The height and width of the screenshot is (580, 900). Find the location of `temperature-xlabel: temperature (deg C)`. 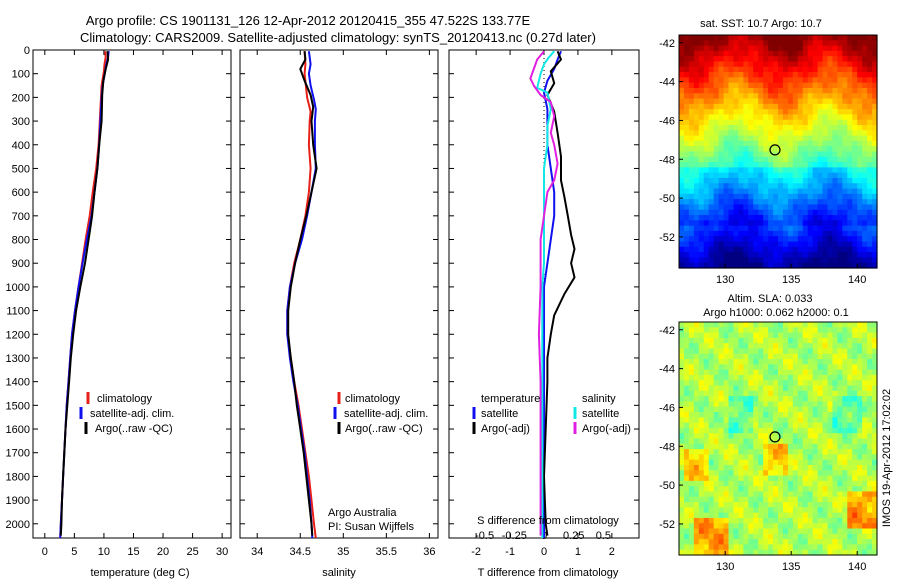

temperature-xlabel: temperature (deg C) is located at coordinates (139, 573).